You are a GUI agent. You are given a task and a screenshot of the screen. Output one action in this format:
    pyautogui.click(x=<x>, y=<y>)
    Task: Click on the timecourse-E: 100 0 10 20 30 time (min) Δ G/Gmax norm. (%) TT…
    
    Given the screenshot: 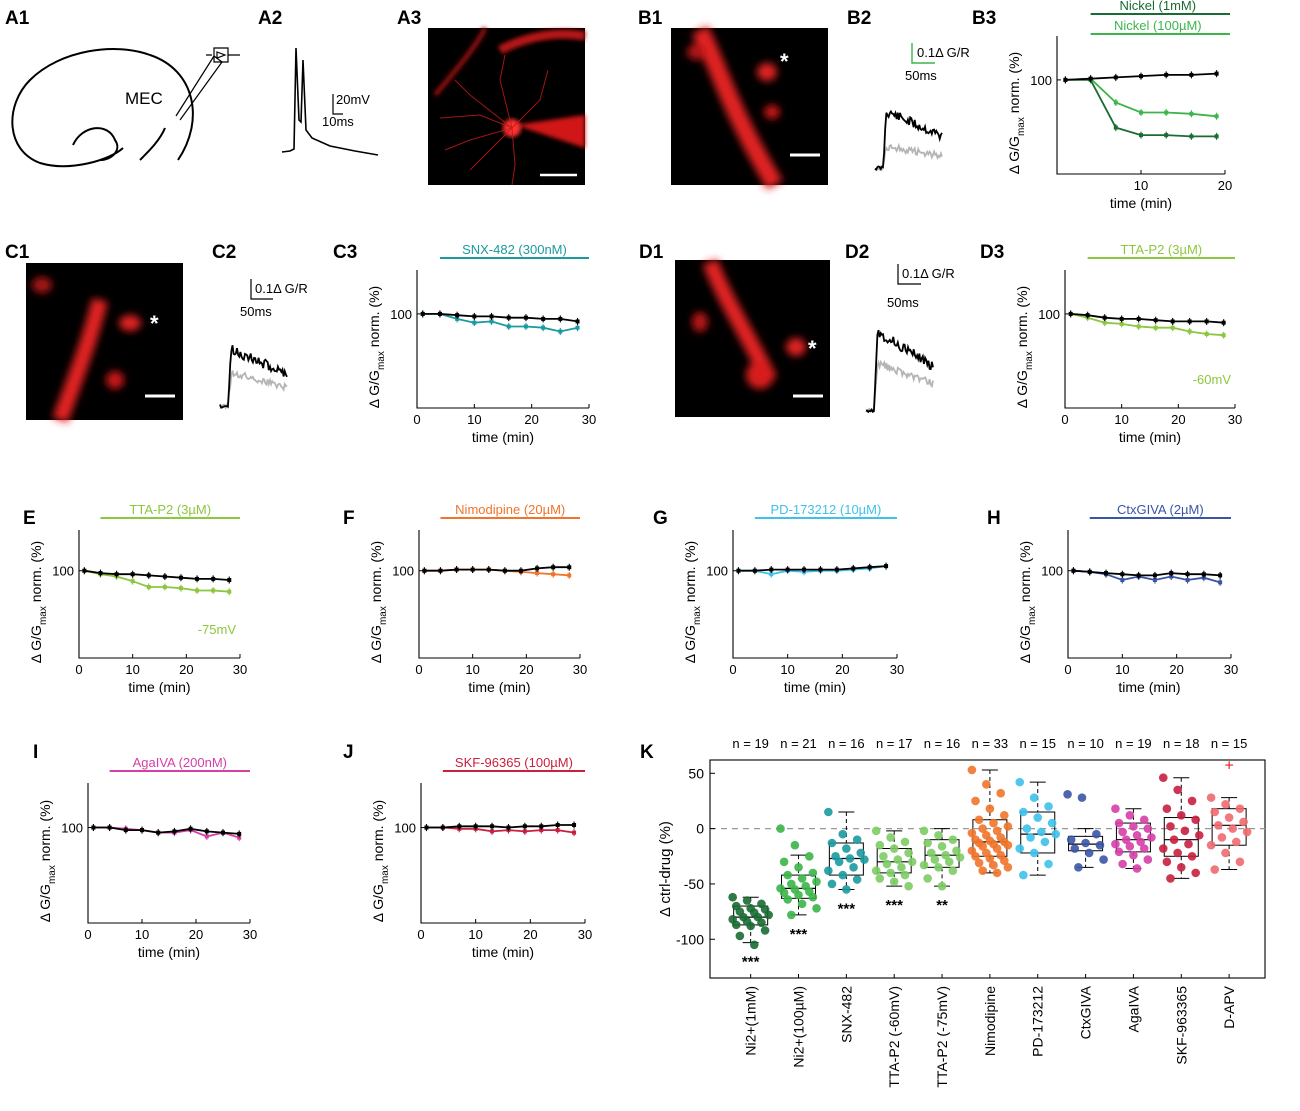 What is the action you would take?
    pyautogui.click(x=137, y=598)
    